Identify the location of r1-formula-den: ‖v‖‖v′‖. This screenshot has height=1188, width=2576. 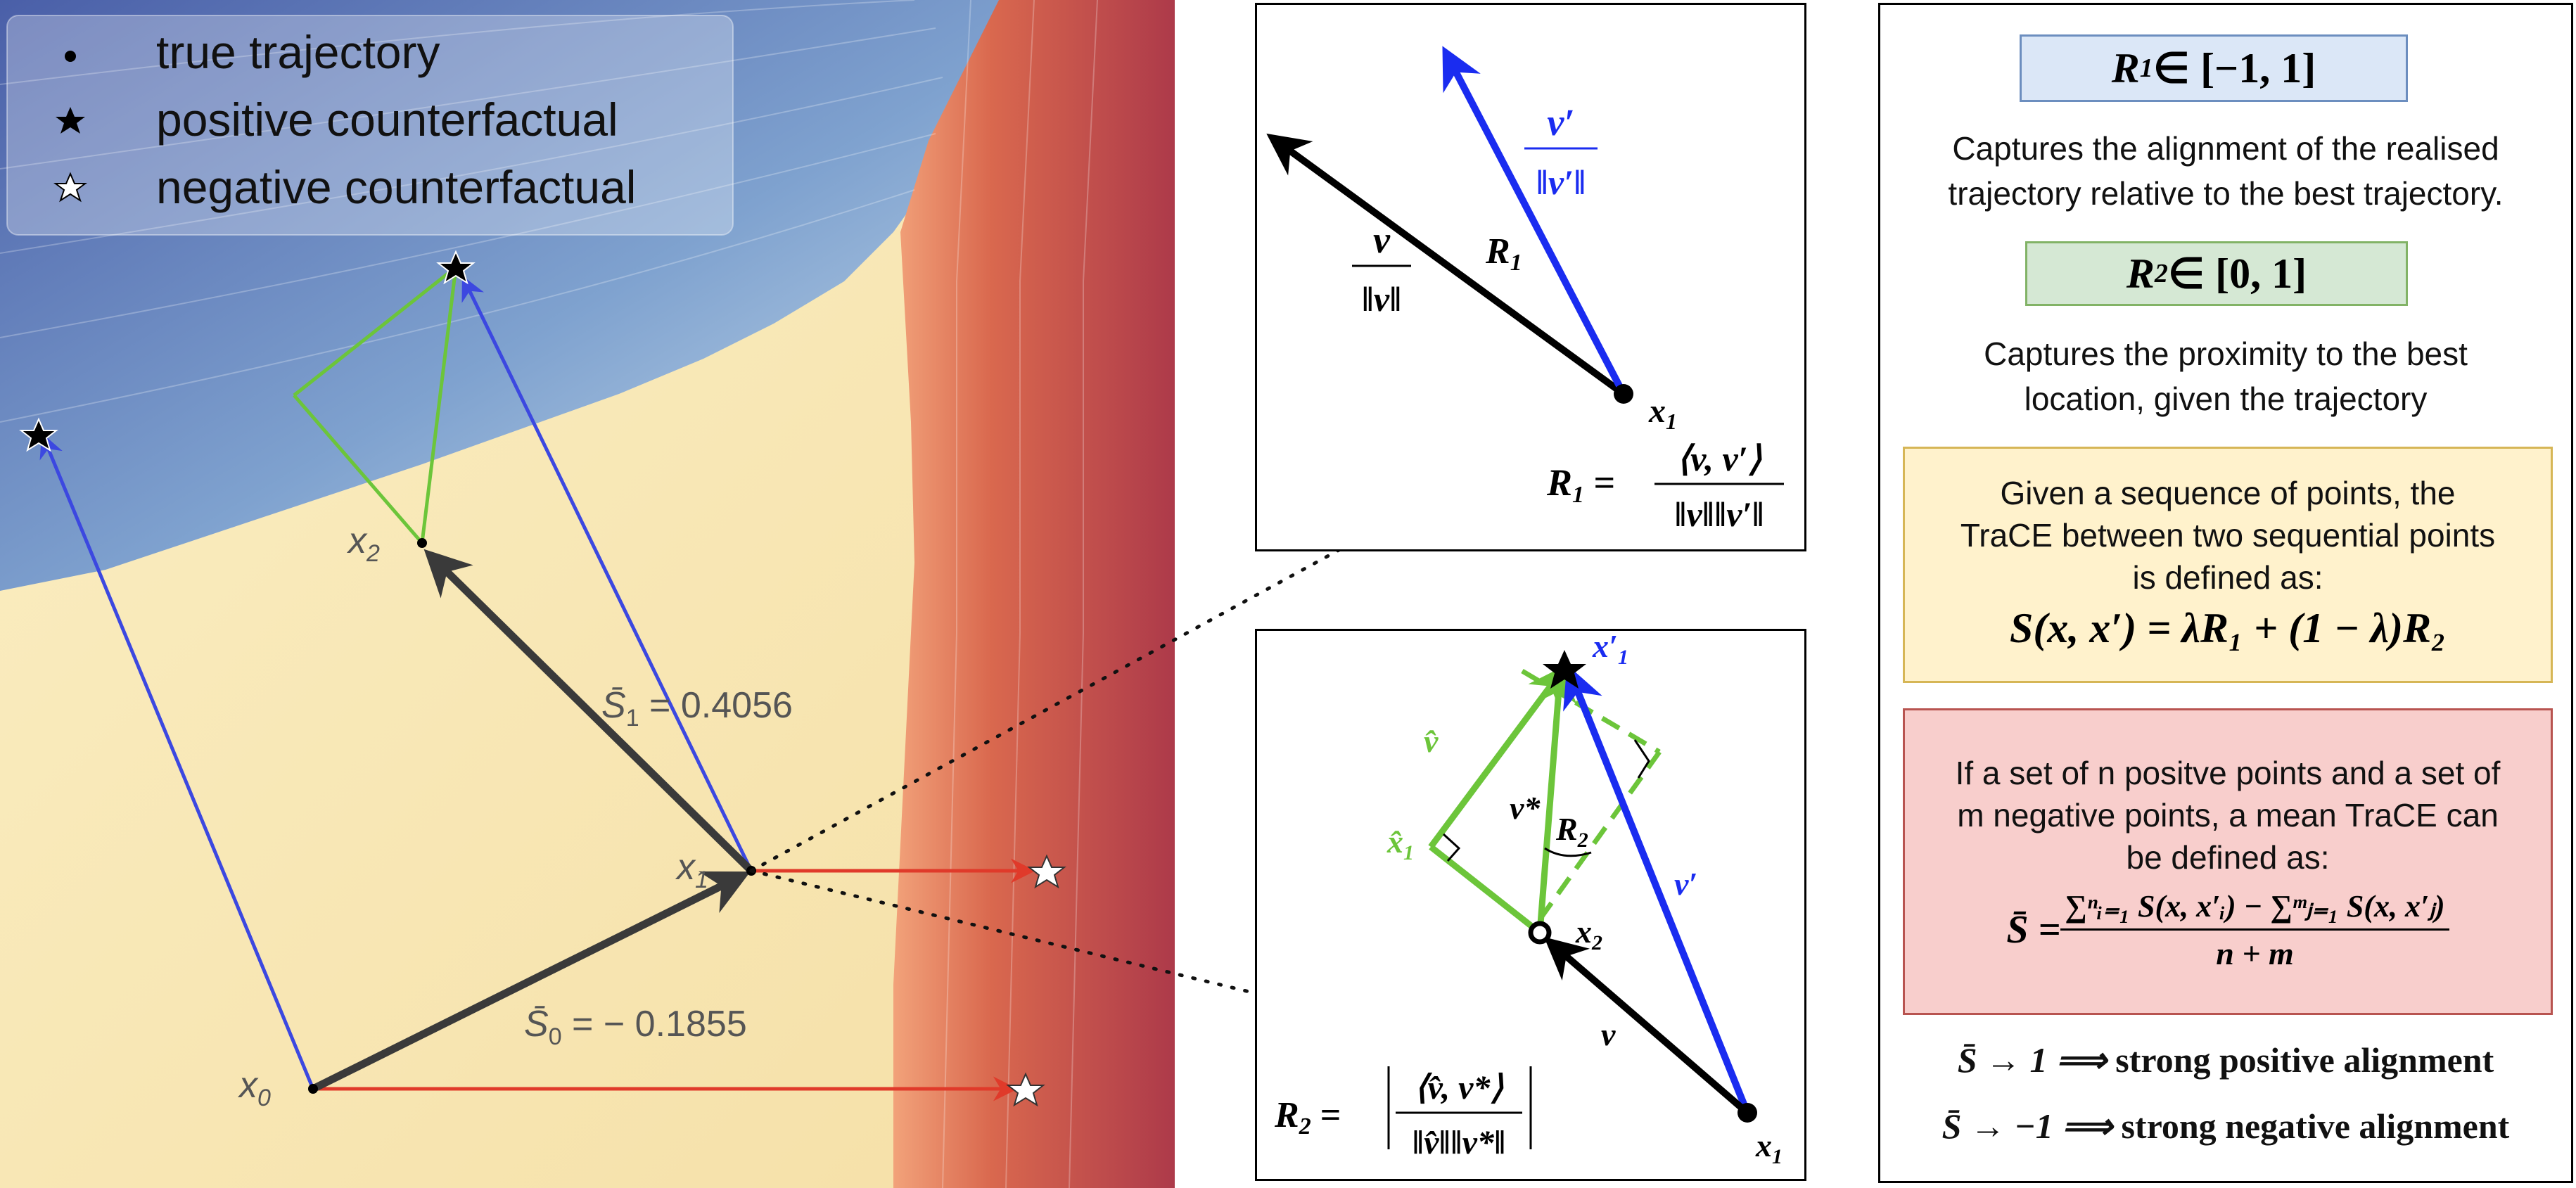
(1719, 514).